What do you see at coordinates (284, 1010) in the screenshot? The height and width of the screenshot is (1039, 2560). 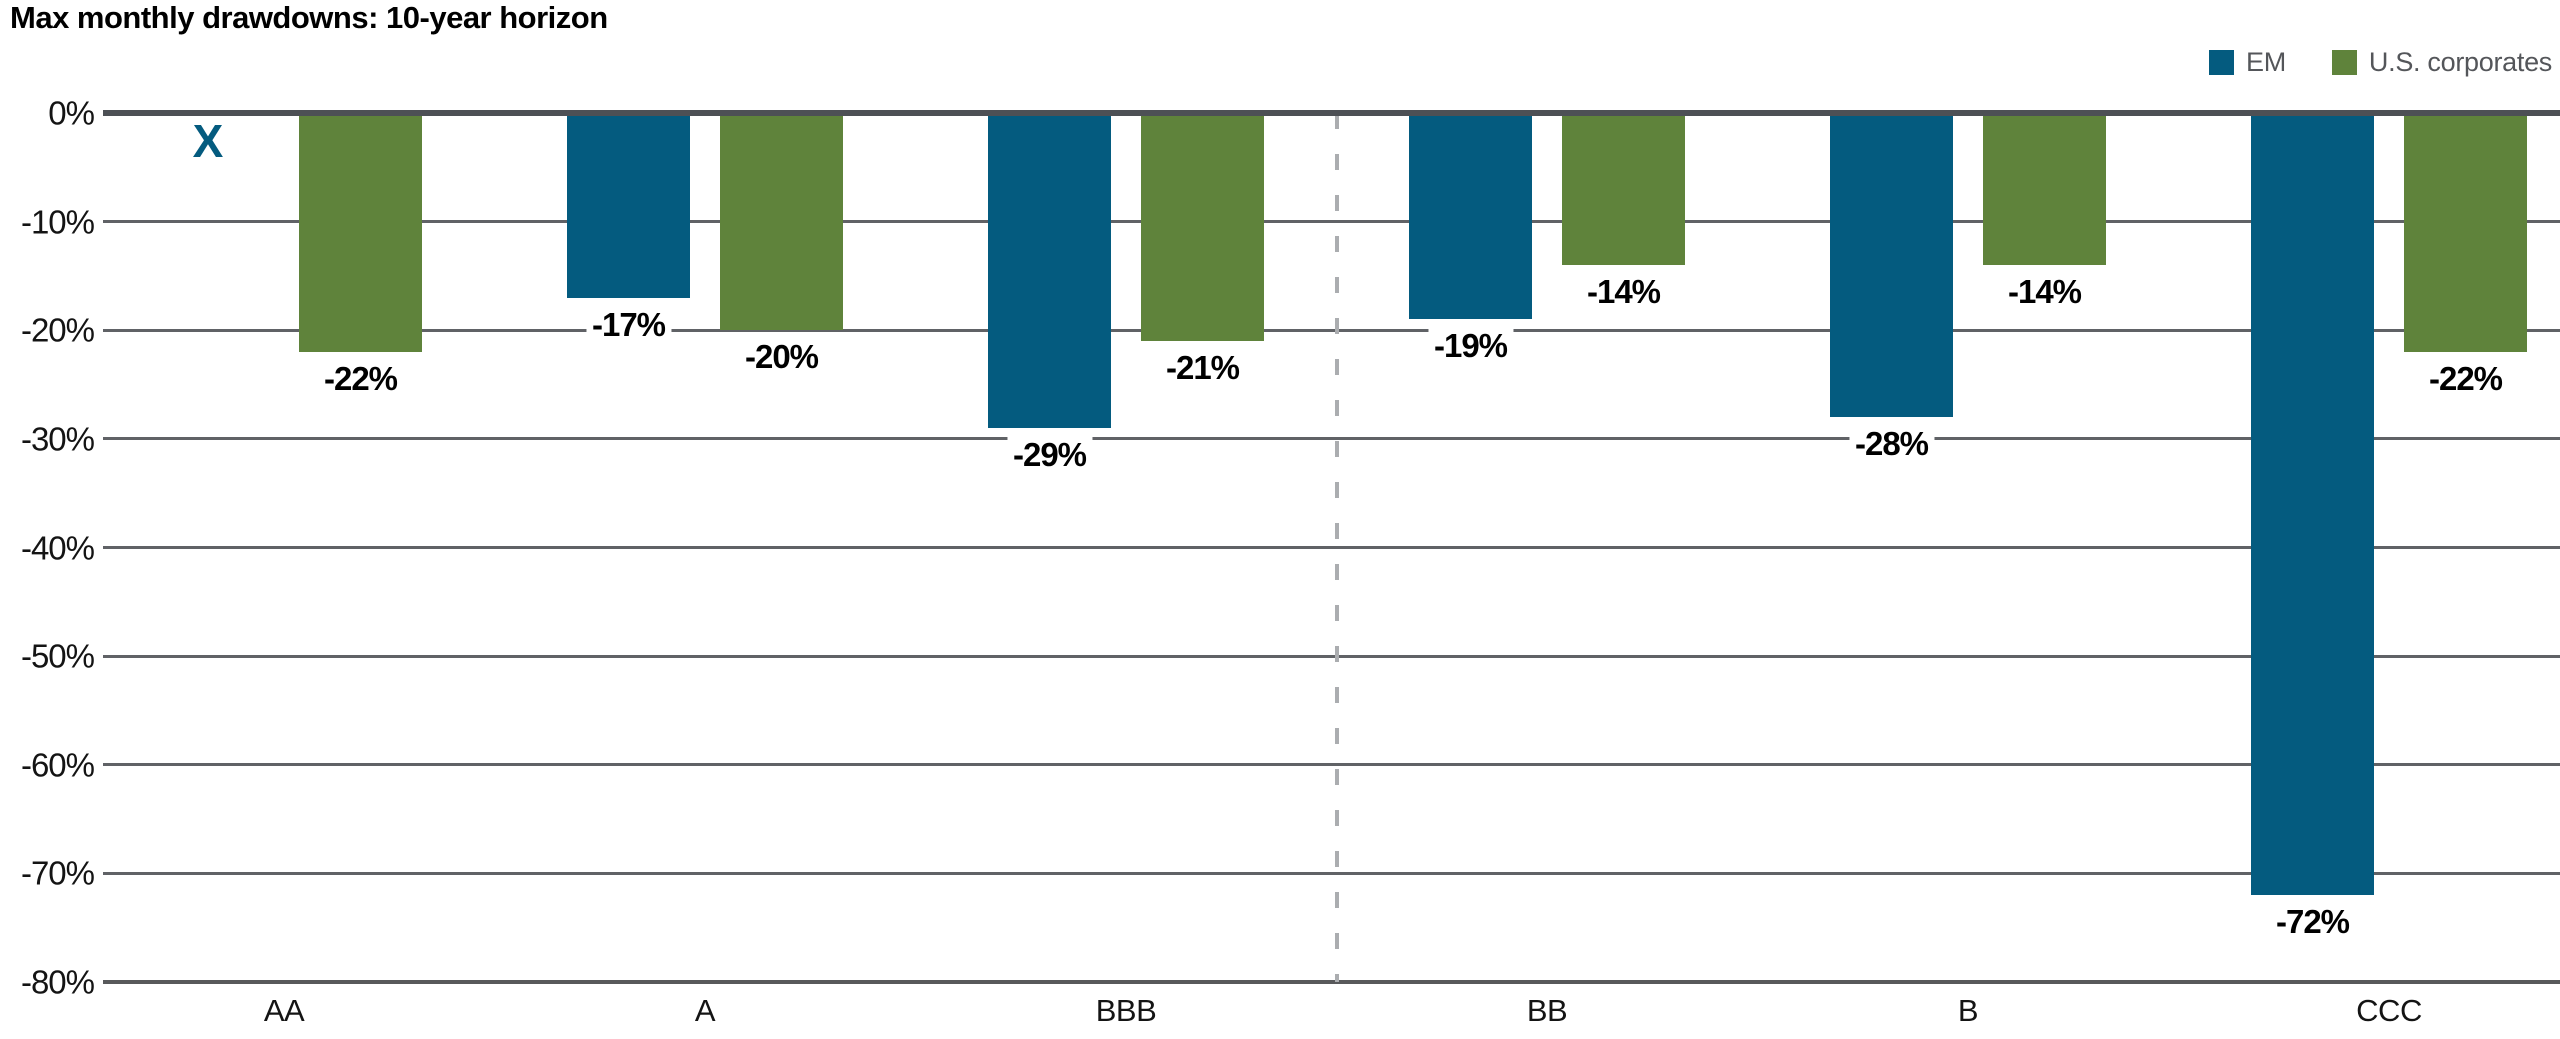 I see `x-axis-category-label-AA: AA` at bounding box center [284, 1010].